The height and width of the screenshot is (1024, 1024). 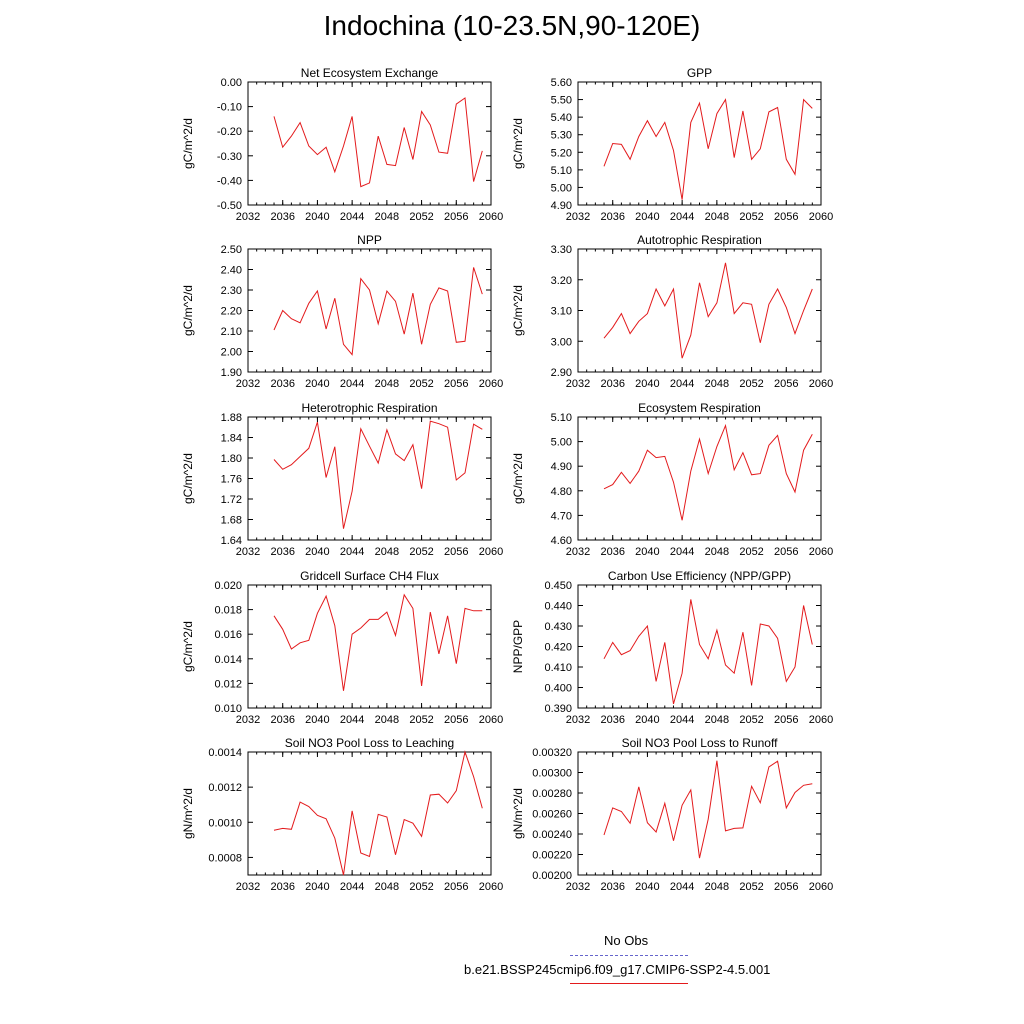 I want to click on page-title: Indochina (10-23.5N,90-120E), so click(x=512, y=25).